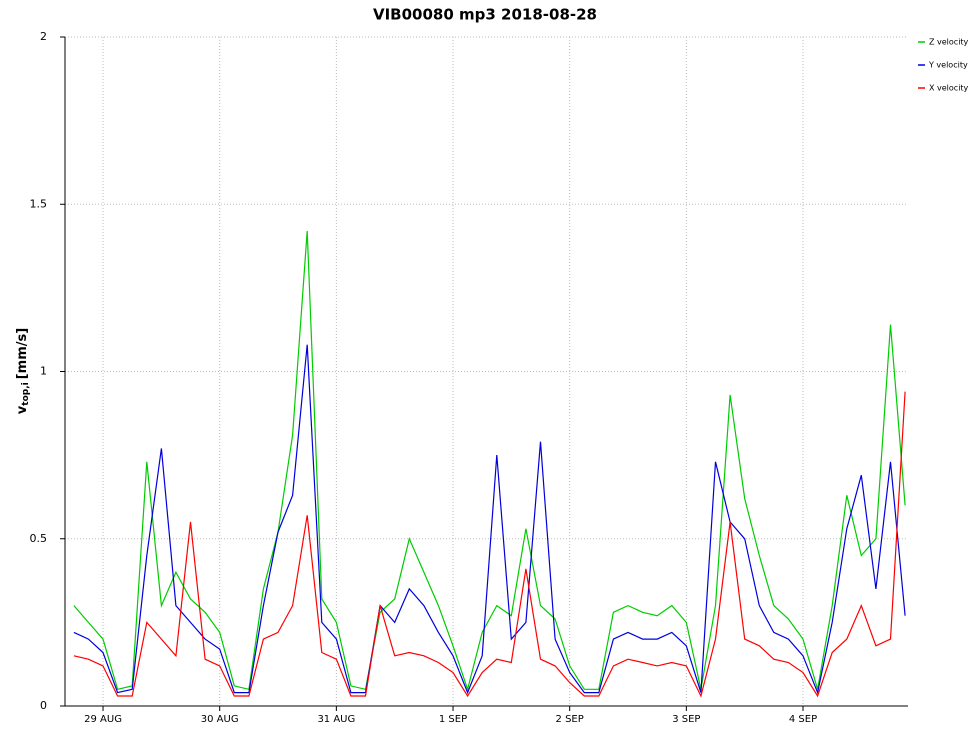 Image resolution: width=975 pixels, height=740 pixels. Describe the element at coordinates (570, 719) in the screenshot. I see `x-tick-label: 2 SEP` at that location.